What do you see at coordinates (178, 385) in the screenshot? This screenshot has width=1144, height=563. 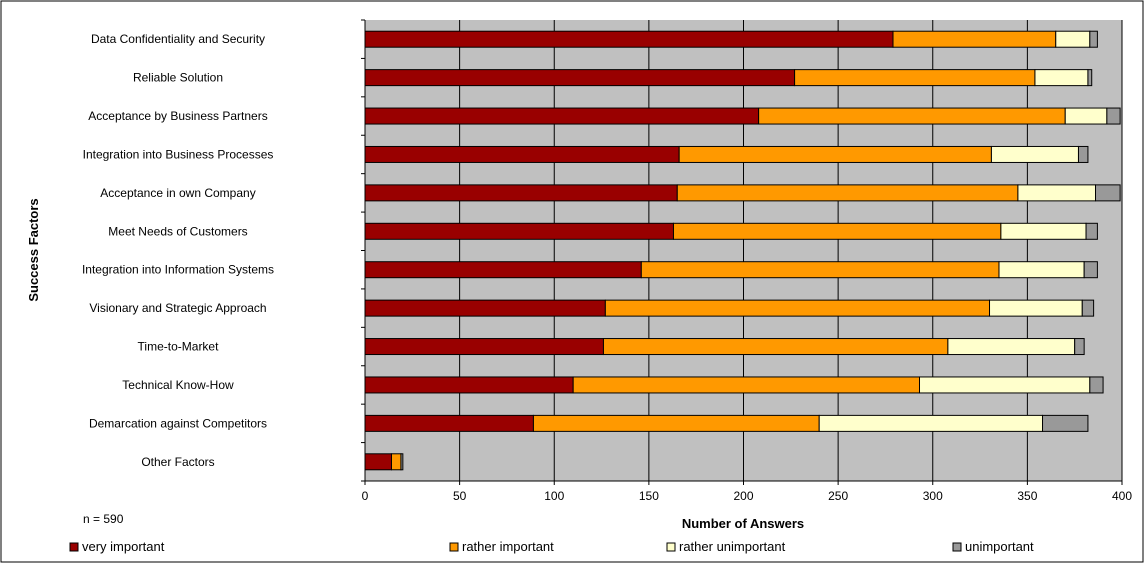 I see `category-label: Technical Know-How` at bounding box center [178, 385].